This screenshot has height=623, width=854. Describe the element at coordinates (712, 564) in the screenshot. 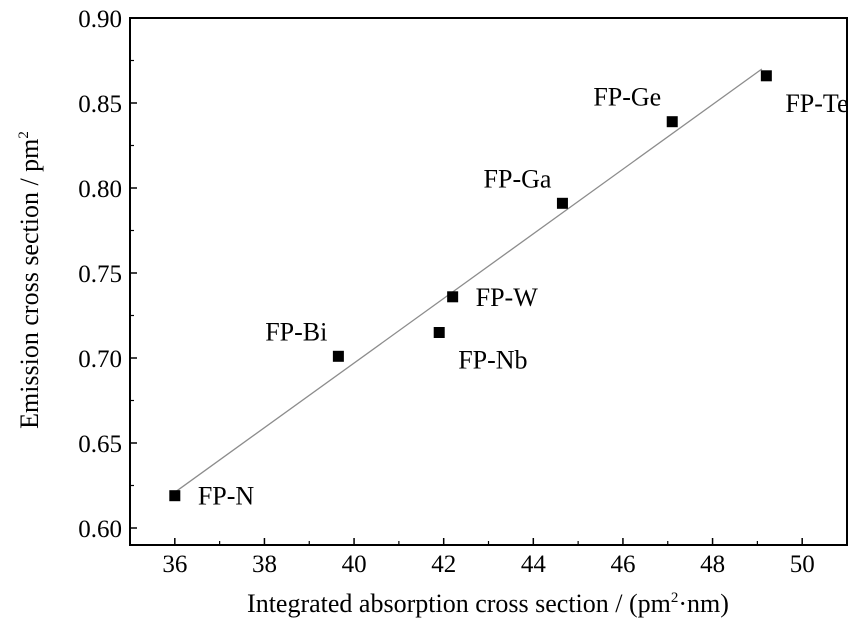

I see `x-tick-label: 48` at that location.